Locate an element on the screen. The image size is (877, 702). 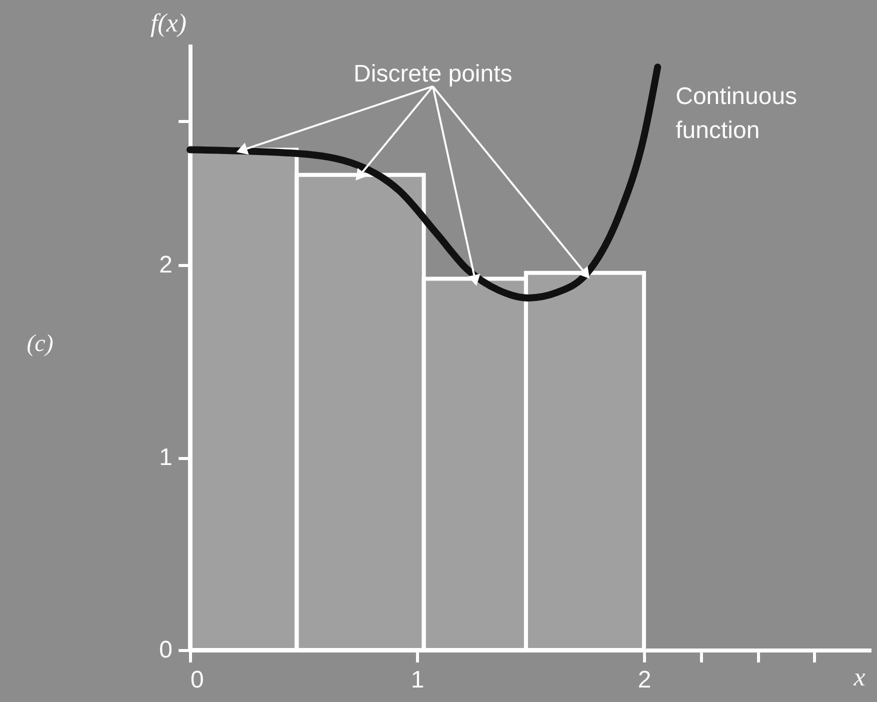
annotation: Discrete points is located at coordinates (433, 74).